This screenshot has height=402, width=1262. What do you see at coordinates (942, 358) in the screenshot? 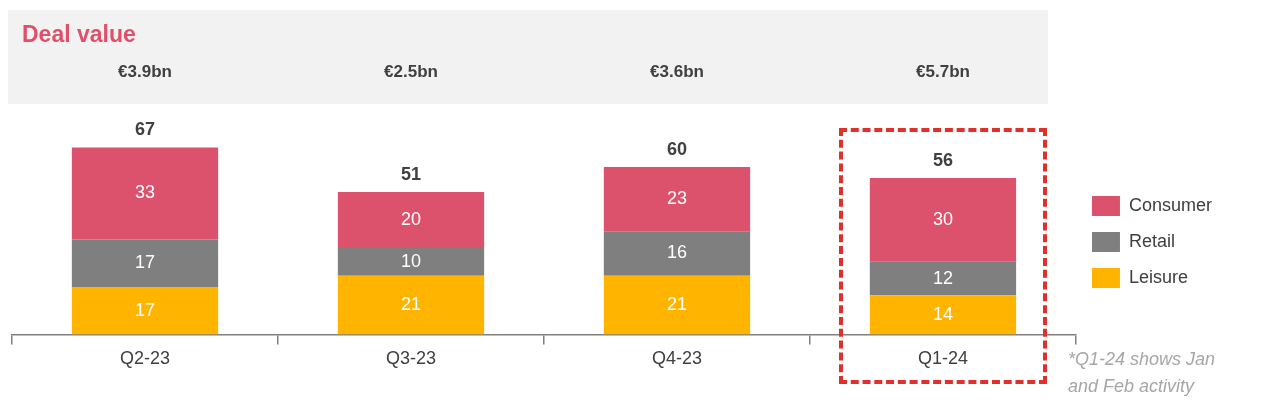
I see `x-tick-label: Q1-24` at bounding box center [942, 358].